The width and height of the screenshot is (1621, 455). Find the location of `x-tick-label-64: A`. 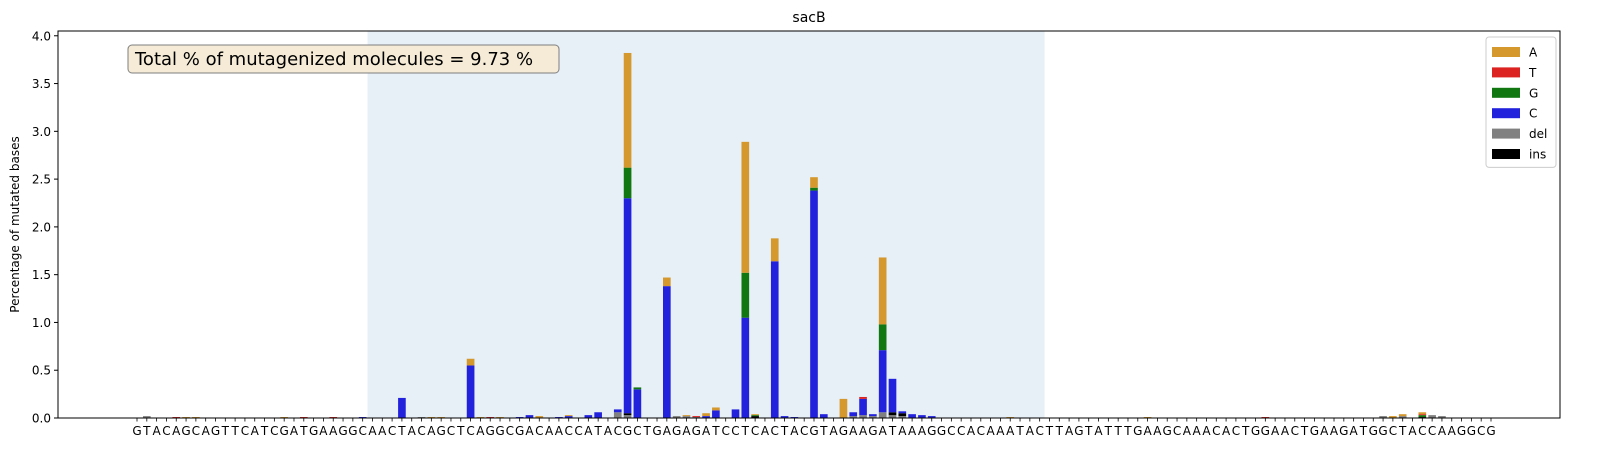

x-tick-label-64: A is located at coordinates (765, 431).